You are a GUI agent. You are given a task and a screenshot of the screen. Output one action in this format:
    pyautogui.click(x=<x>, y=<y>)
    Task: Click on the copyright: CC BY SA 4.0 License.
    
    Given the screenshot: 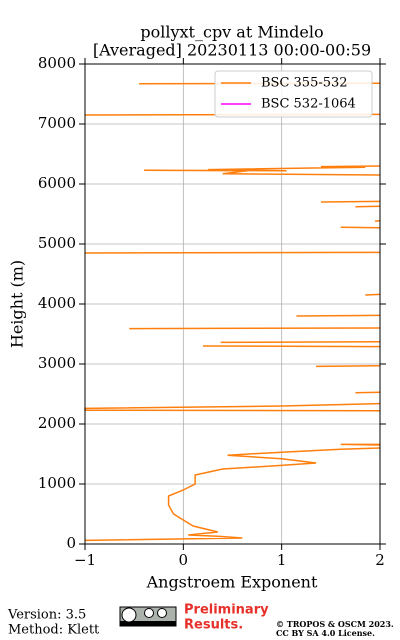 What is the action you would take?
    pyautogui.click(x=325, y=633)
    